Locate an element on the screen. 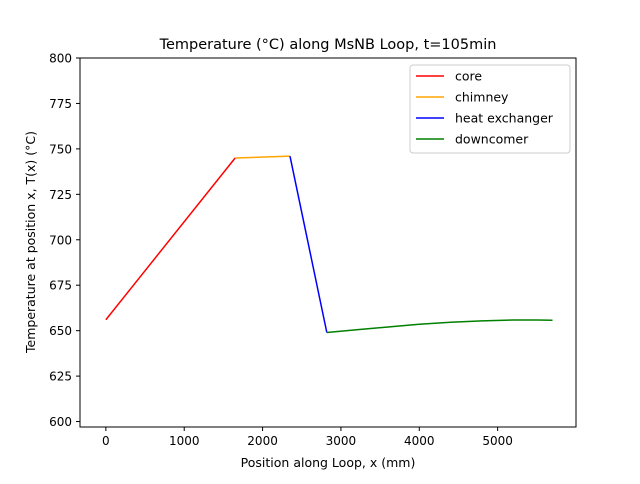 The image size is (640, 484). legend: core chimney heat exchanger downcomer is located at coordinates (490, 109).